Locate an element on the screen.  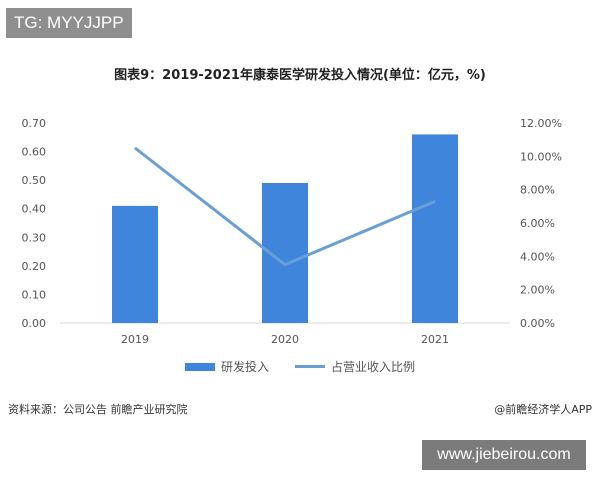
x-tick-label: 2019 is located at coordinates (135, 339).